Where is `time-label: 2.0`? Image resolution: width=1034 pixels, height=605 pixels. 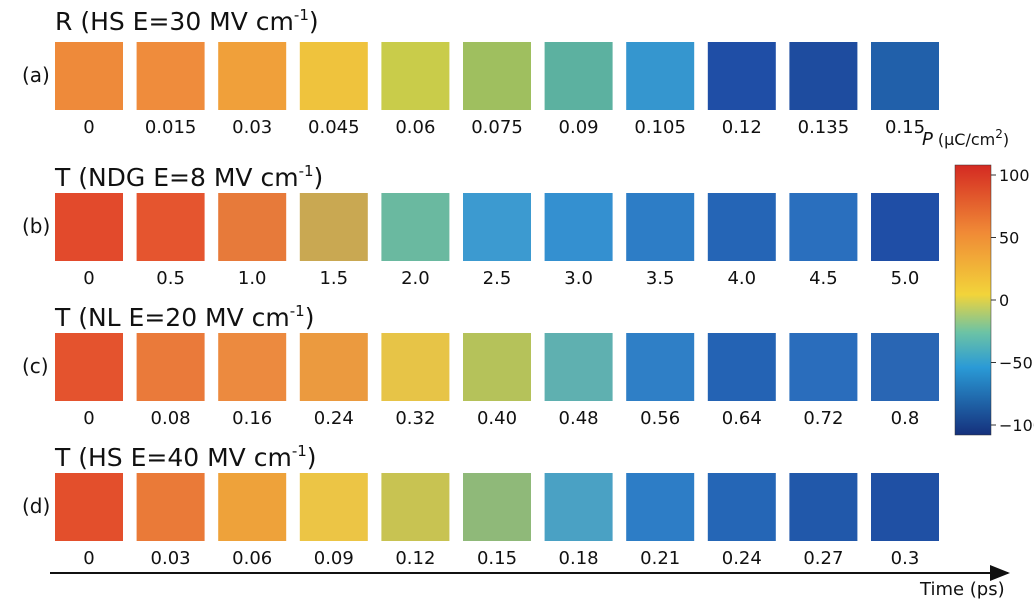 time-label: 2.0 is located at coordinates (415, 278).